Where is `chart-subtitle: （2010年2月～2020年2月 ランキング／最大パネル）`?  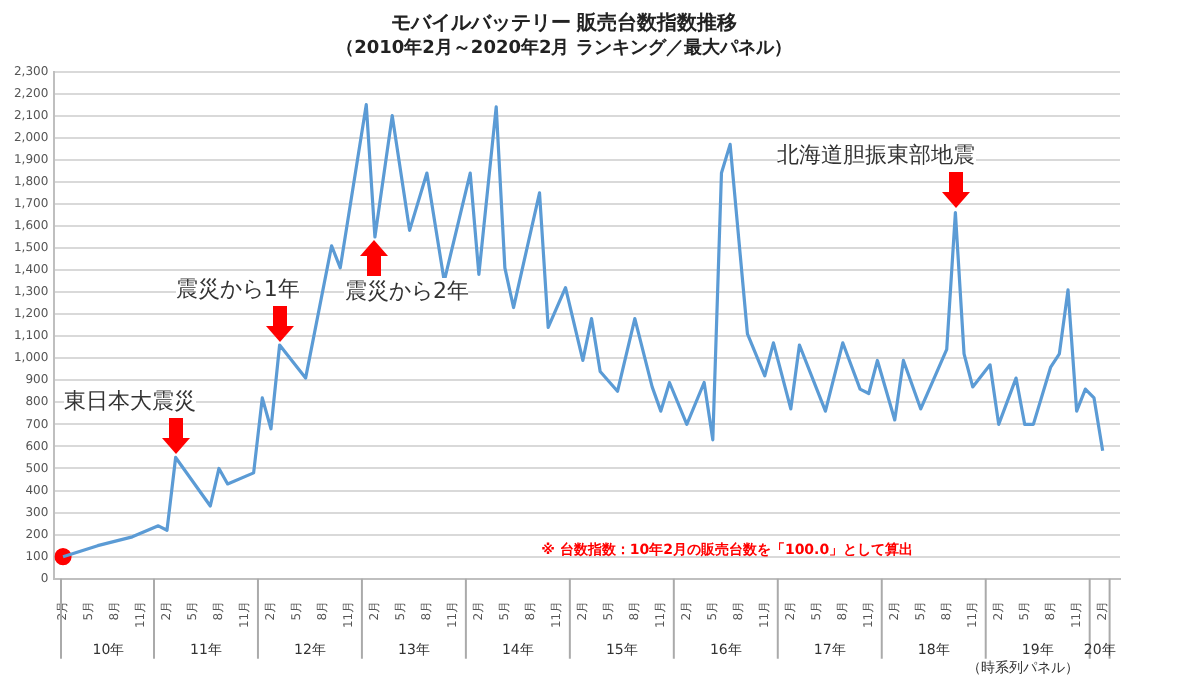 chart-subtitle: （2010年2月～2020年2月 ランキング／最大パネル） is located at coordinates (564, 48).